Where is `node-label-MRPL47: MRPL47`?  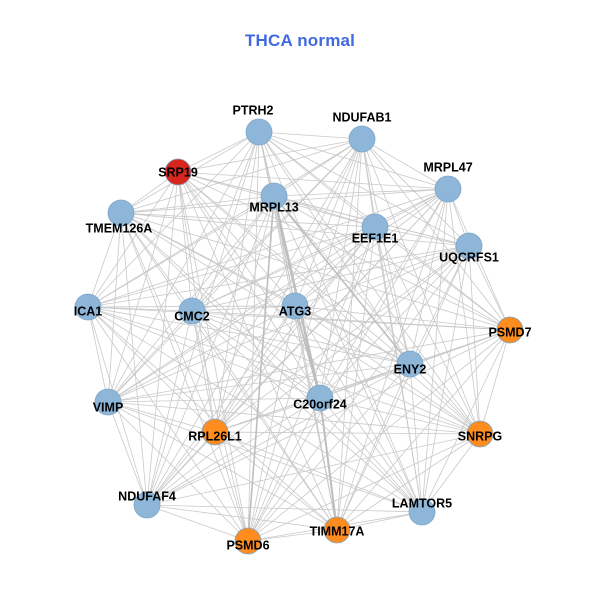
node-label-MRPL47: MRPL47 is located at coordinates (447, 167).